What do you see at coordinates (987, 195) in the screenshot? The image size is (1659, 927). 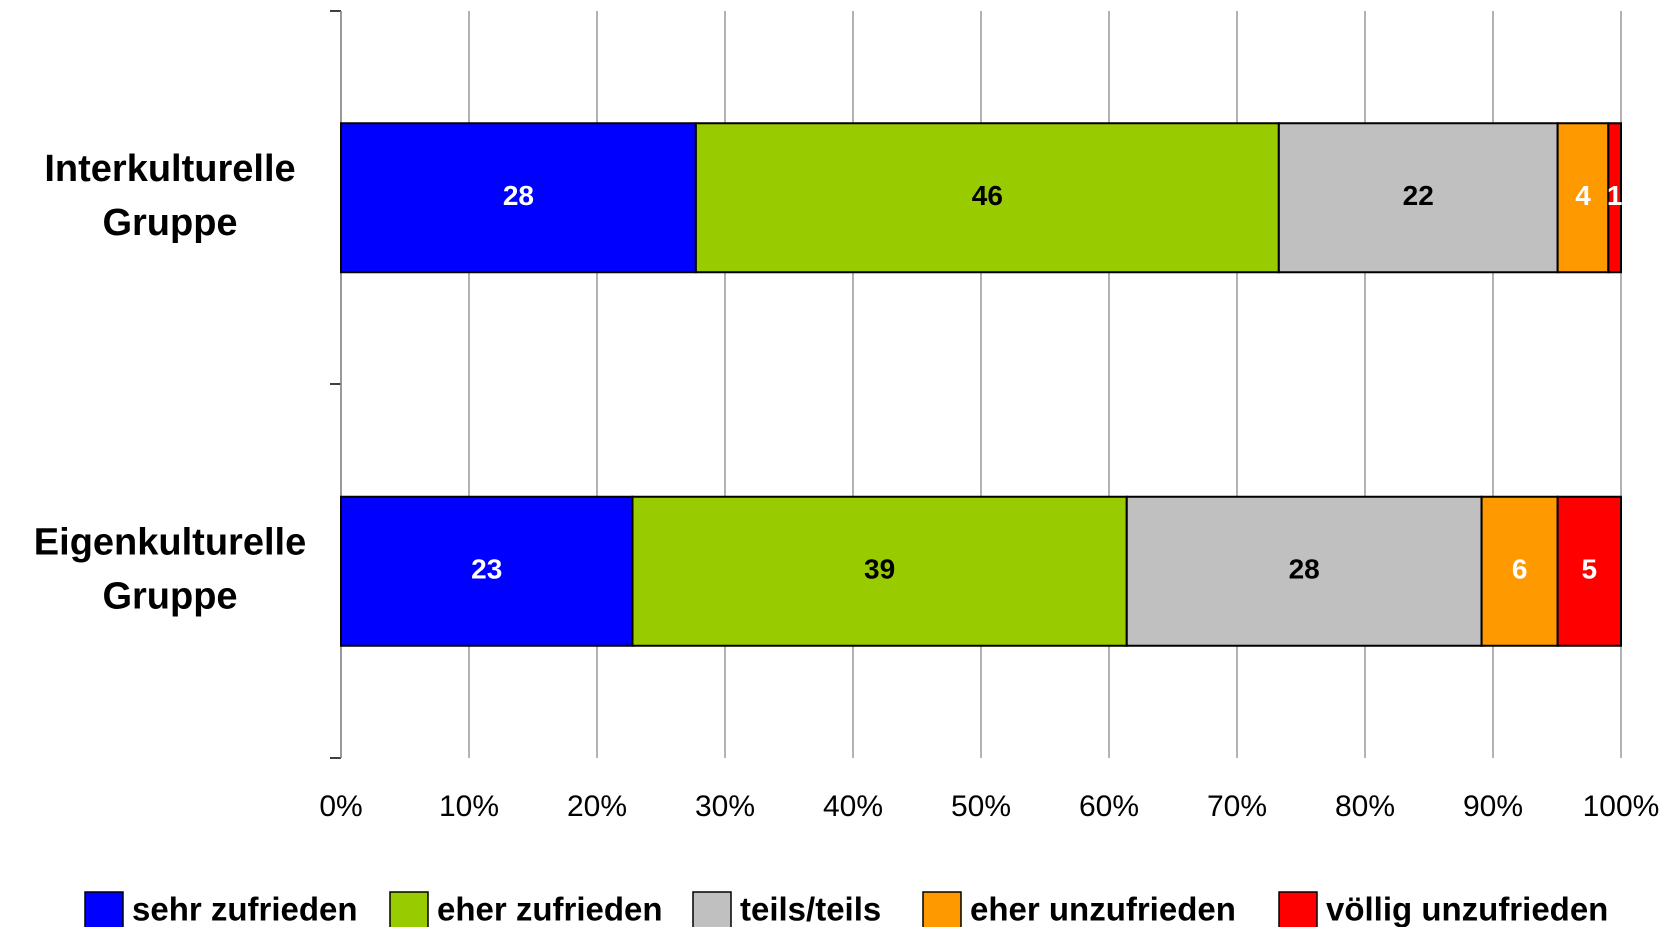 I see `data-label: 46` at bounding box center [987, 195].